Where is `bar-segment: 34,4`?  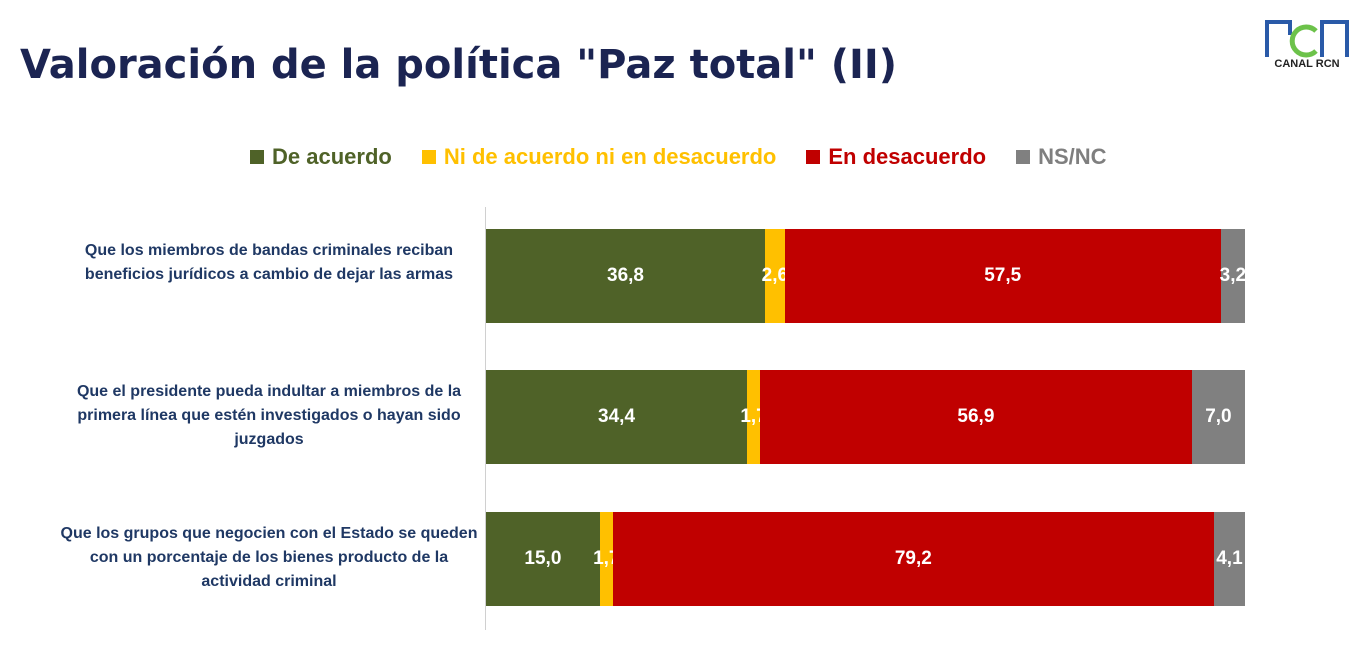
bar-segment: 34,4 is located at coordinates (617, 417).